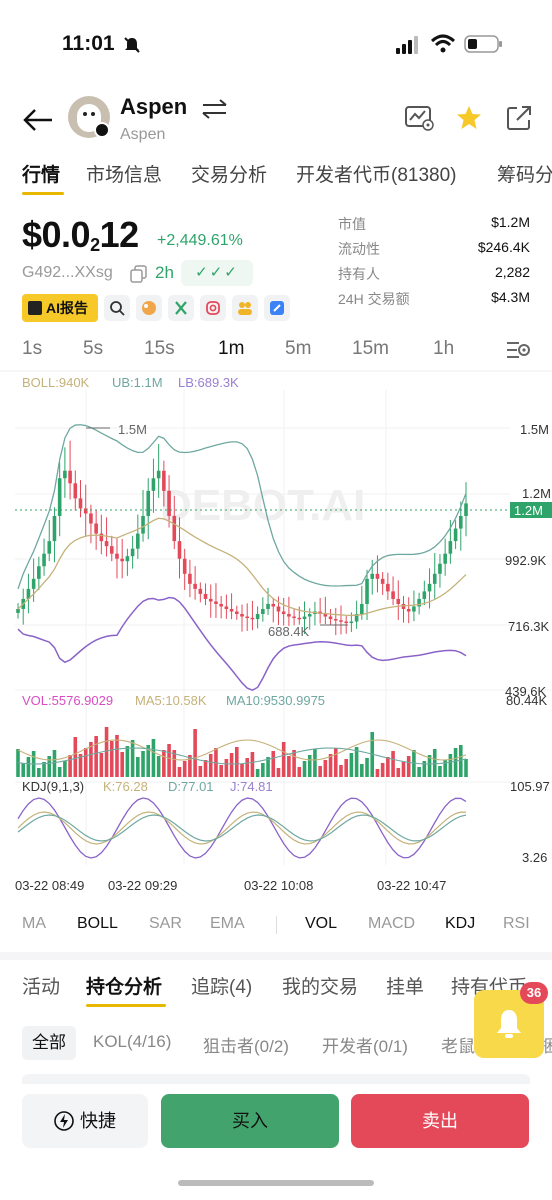 The height and width of the screenshot is (1200, 552). I want to click on tab-holdings-analysis: 持仓分析, so click(124, 987).